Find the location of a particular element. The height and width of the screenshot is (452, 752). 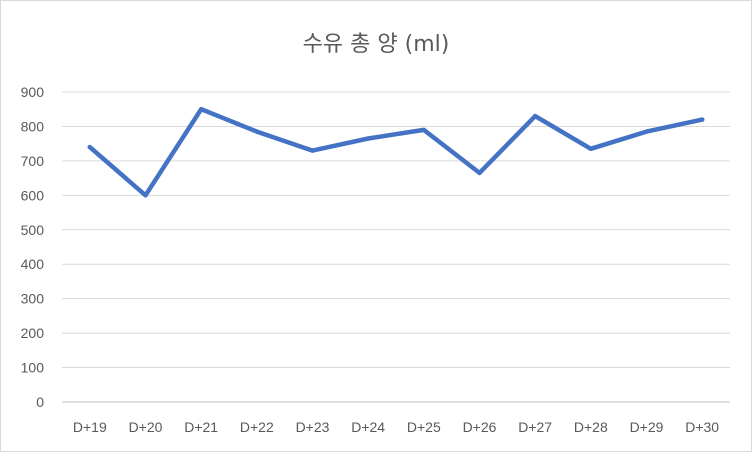

y-tick-label: 200 is located at coordinates (33, 333).